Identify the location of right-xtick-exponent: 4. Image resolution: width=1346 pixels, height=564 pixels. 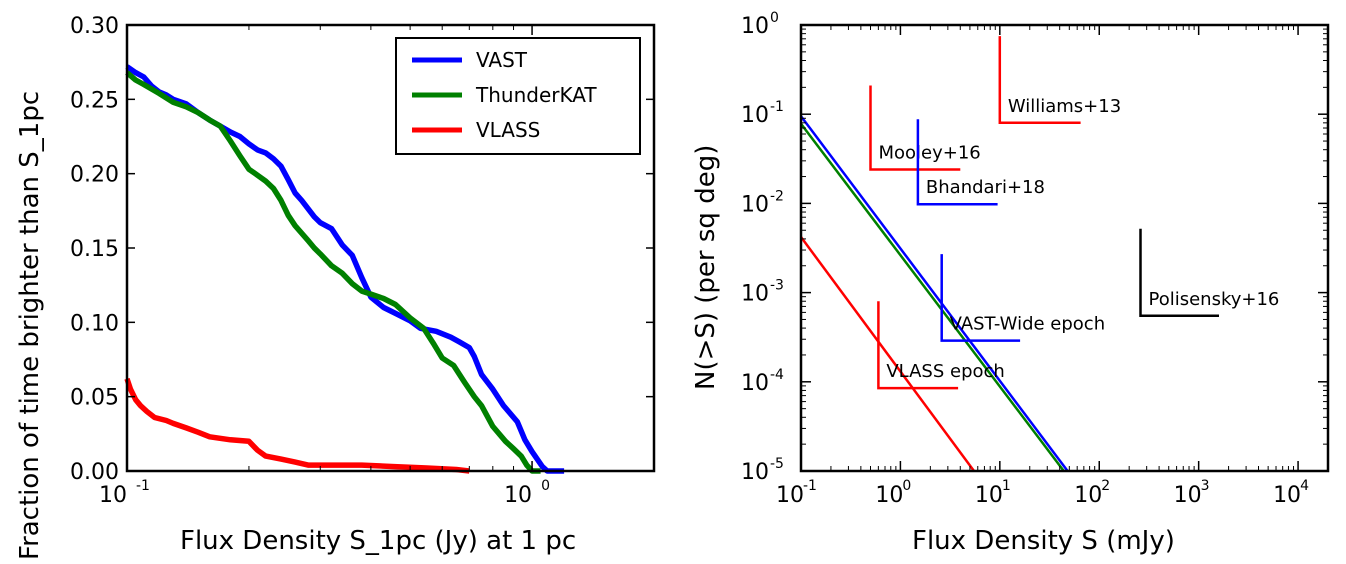
(1304, 486).